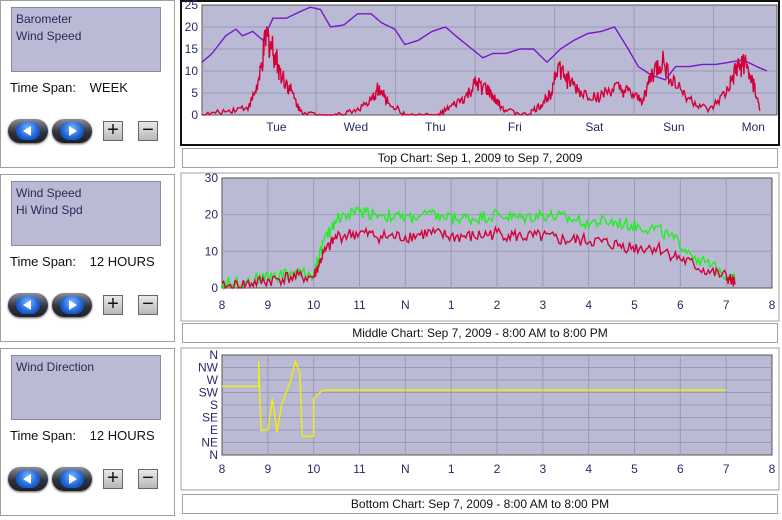  Describe the element at coordinates (214, 405) in the screenshot. I see `y-tick-label: S` at that location.